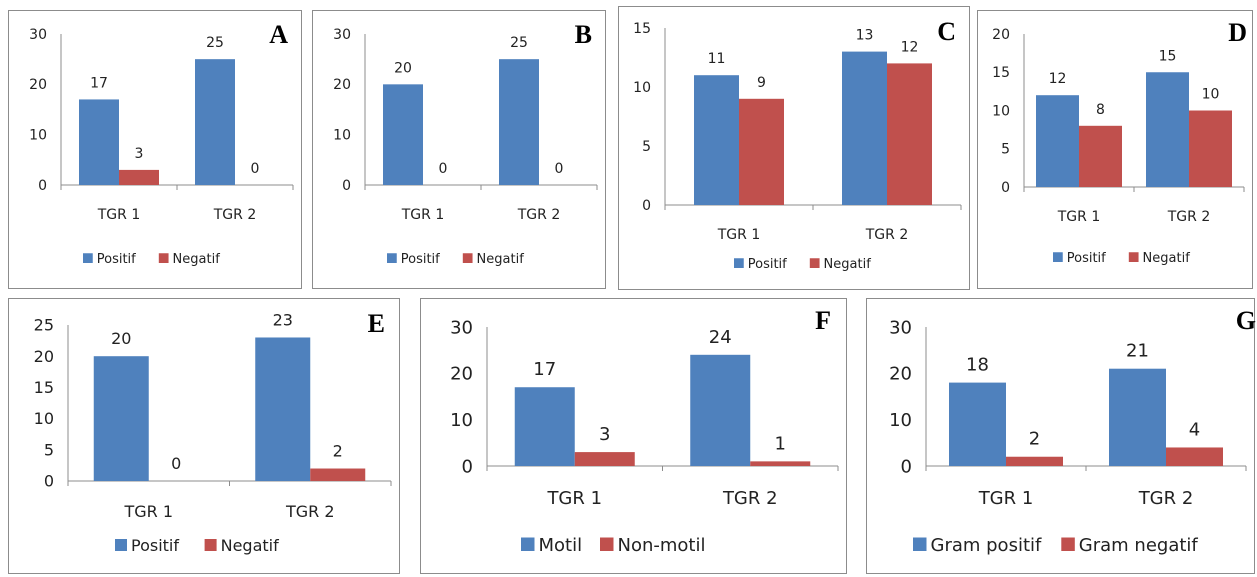  Describe the element at coordinates (797, 144) in the screenshot. I see `chart-svg-c: 0 5 10 15 11 9 TGR 1 13 12 TGR 2 Positif Negatif C` at that location.